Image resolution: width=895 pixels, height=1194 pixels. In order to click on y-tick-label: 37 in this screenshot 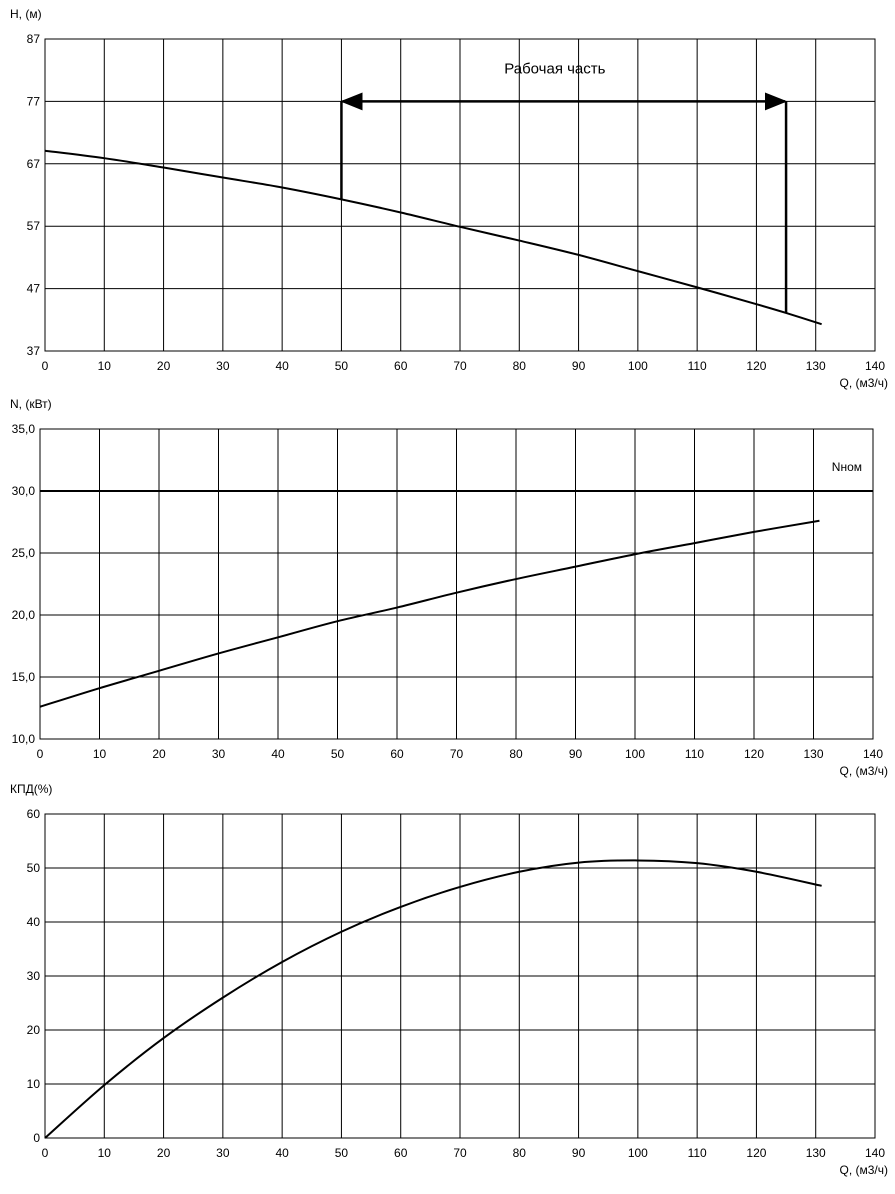, I will do `click(34, 351)`.